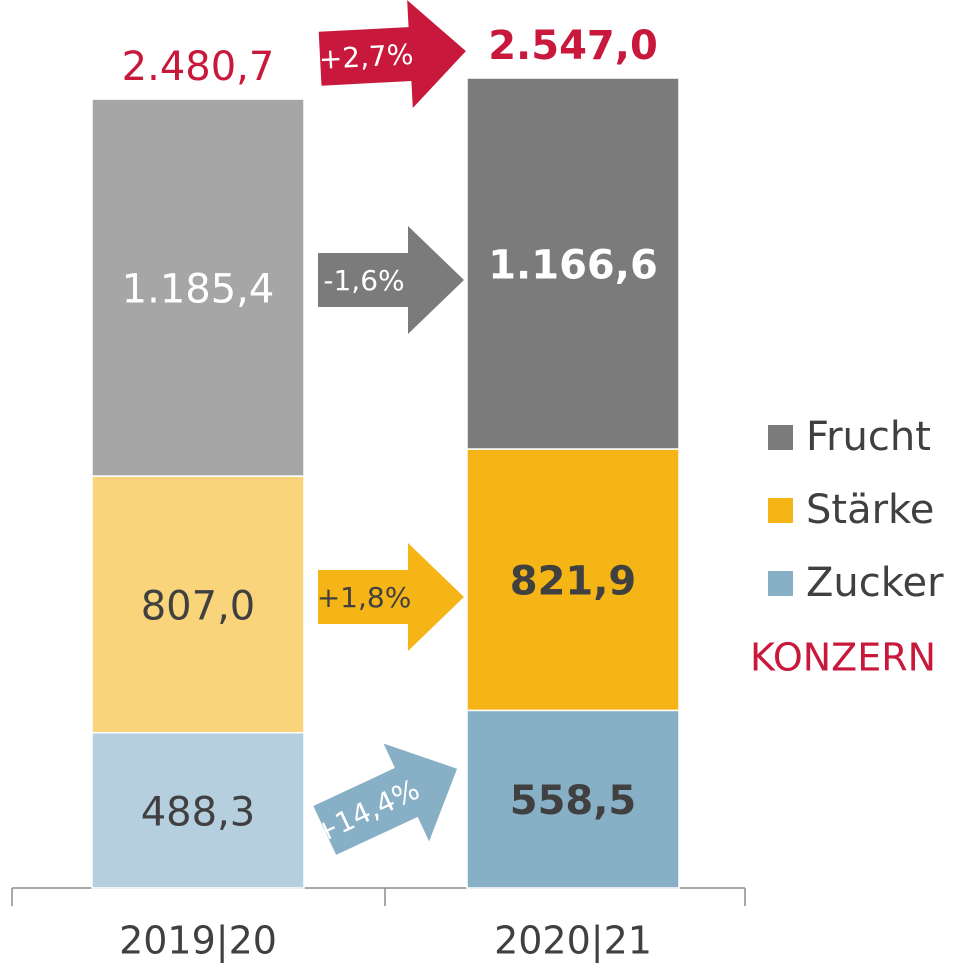  What do you see at coordinates (364, 597) in the screenshot?
I see `change-label: +1,8%` at bounding box center [364, 597].